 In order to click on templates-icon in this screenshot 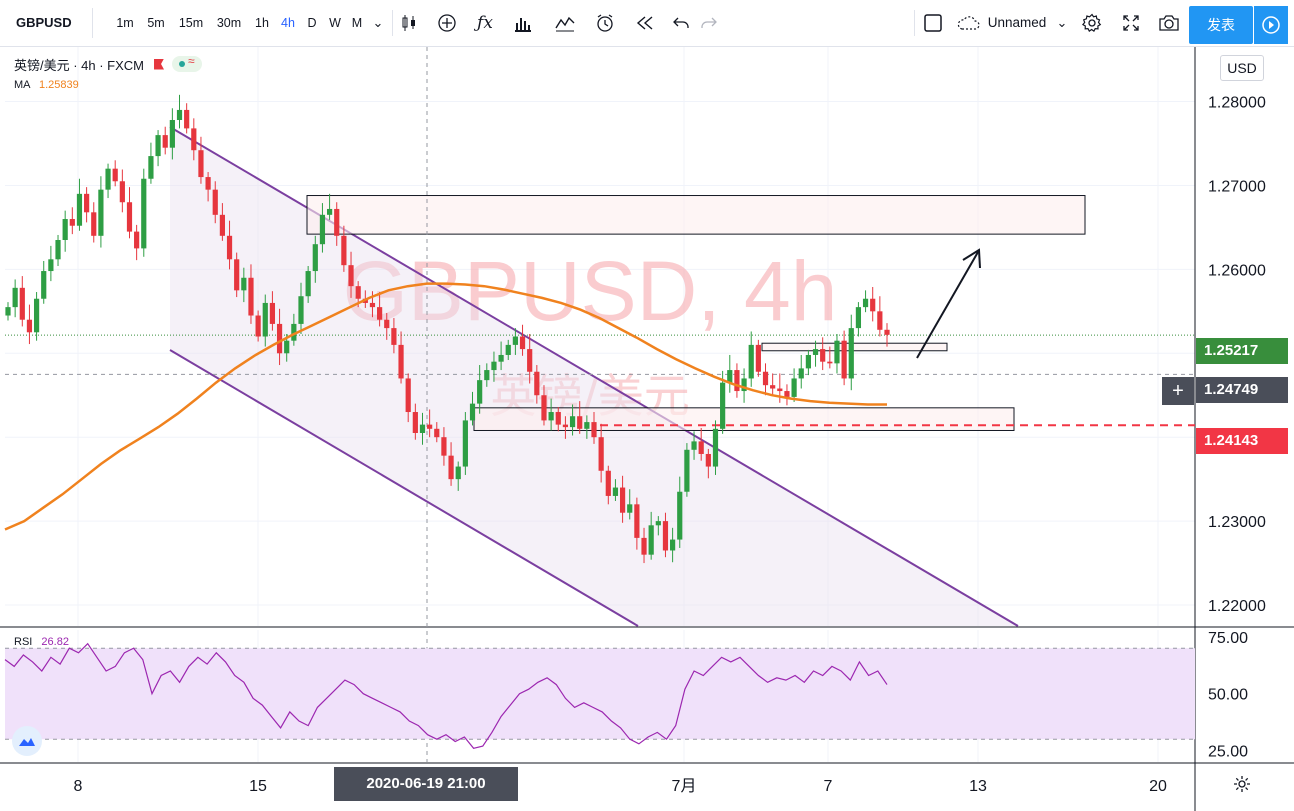, I will do `click(565, 23)`.